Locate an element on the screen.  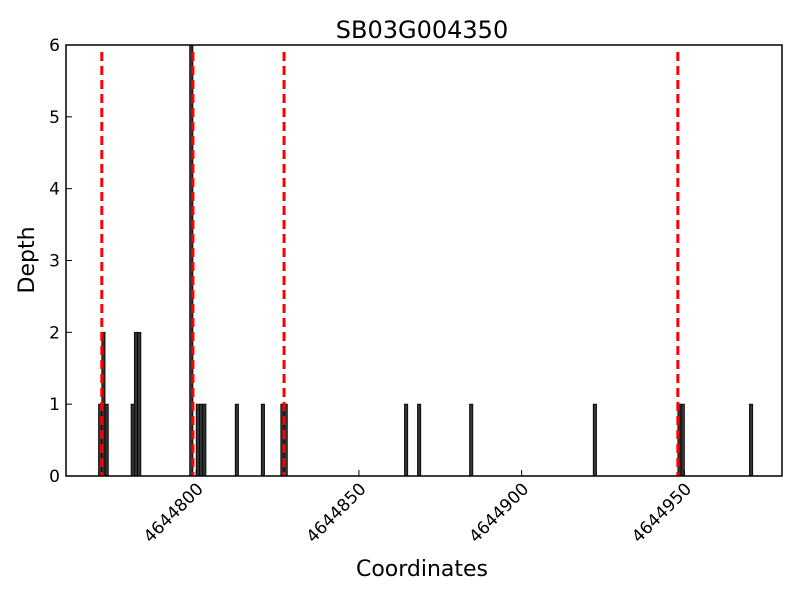
y-axis: 0 1 2 3 4 5 6 is located at coordinates (60, 261).